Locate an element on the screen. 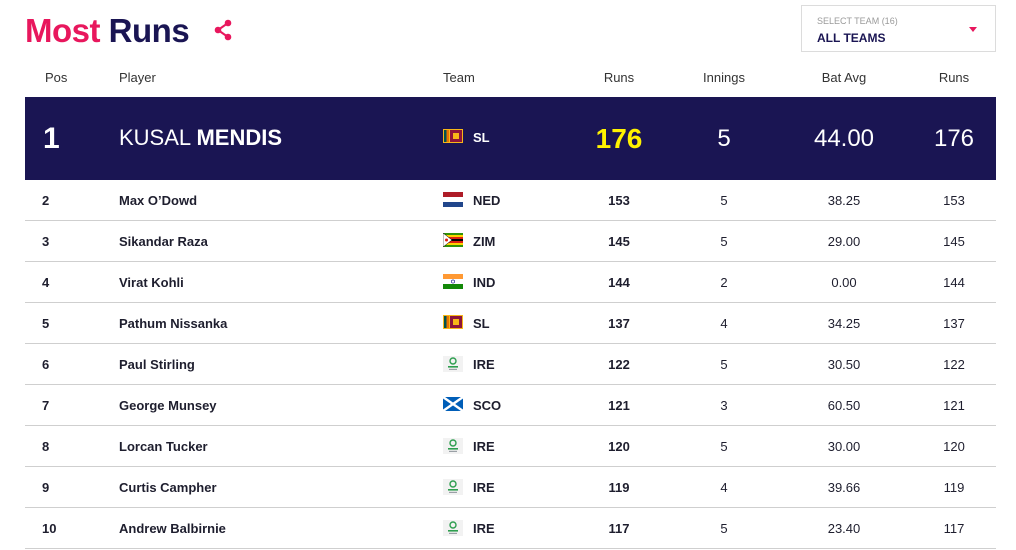 Image resolution: width=1016 pixels, height=550 pixels. row-bat-avg: 39.66 is located at coordinates (844, 487).